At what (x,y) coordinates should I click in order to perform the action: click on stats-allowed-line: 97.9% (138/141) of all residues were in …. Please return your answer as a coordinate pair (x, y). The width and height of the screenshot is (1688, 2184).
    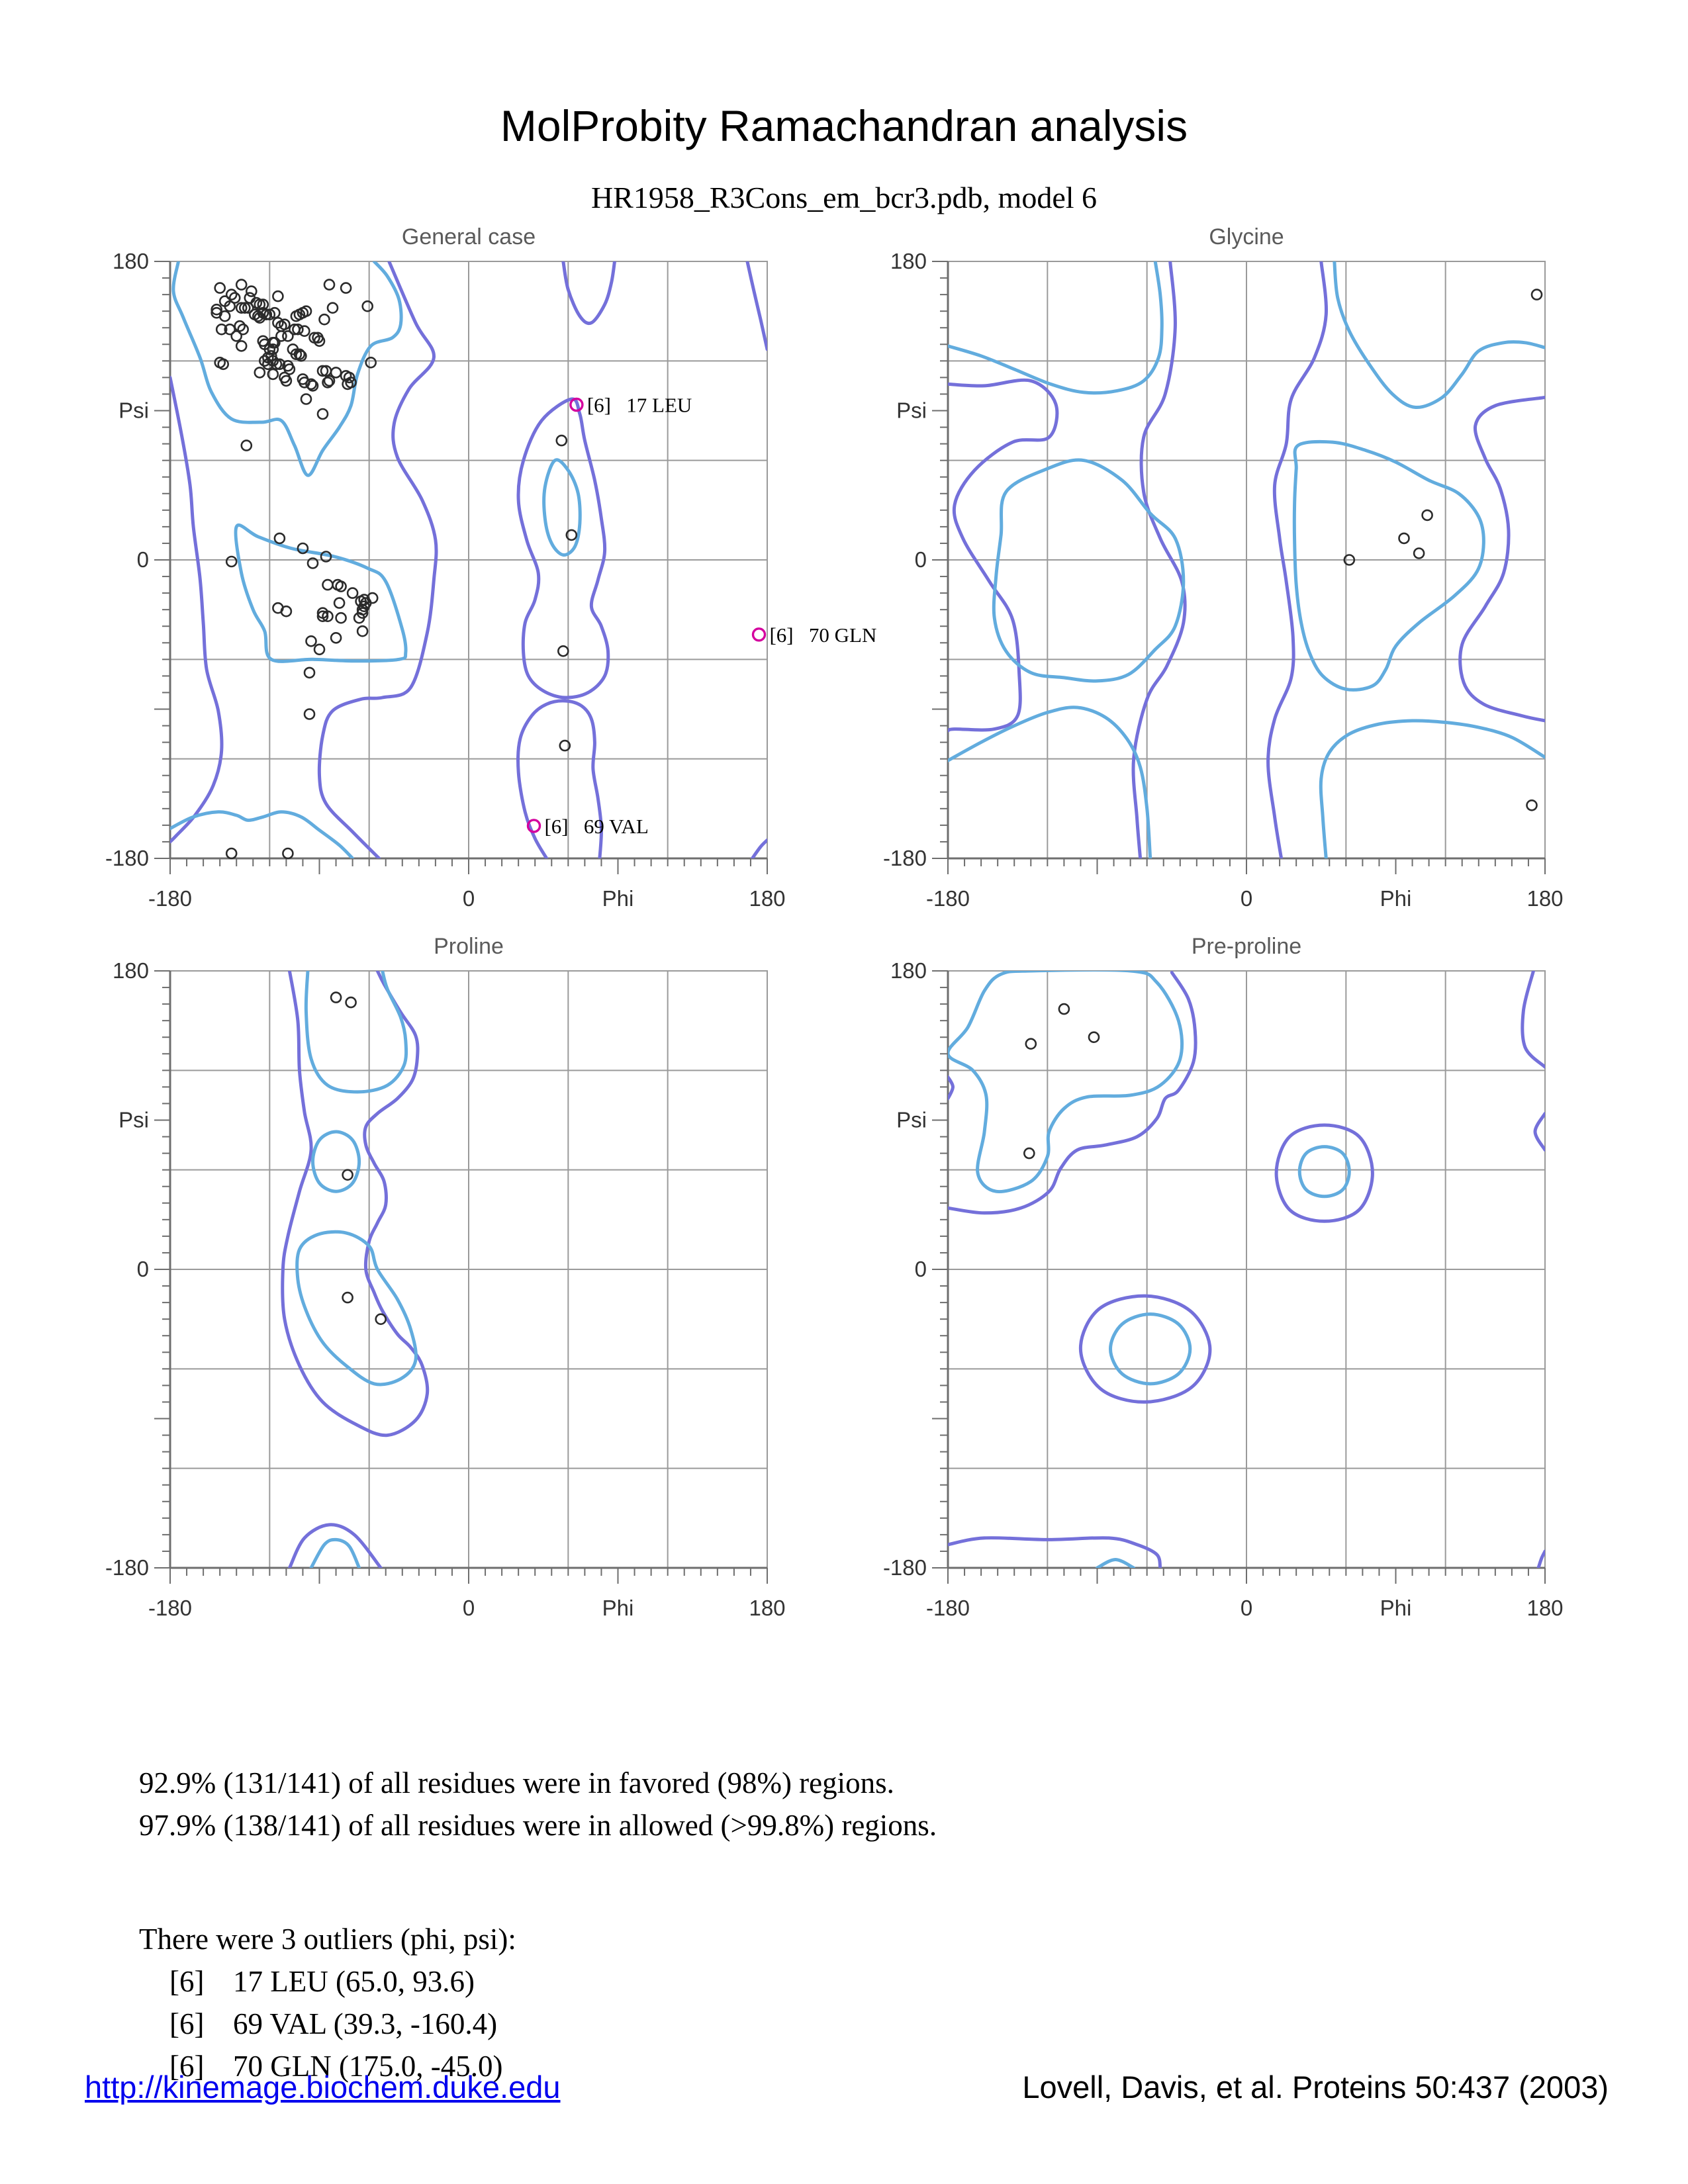
    Looking at the image, I should click on (538, 1826).